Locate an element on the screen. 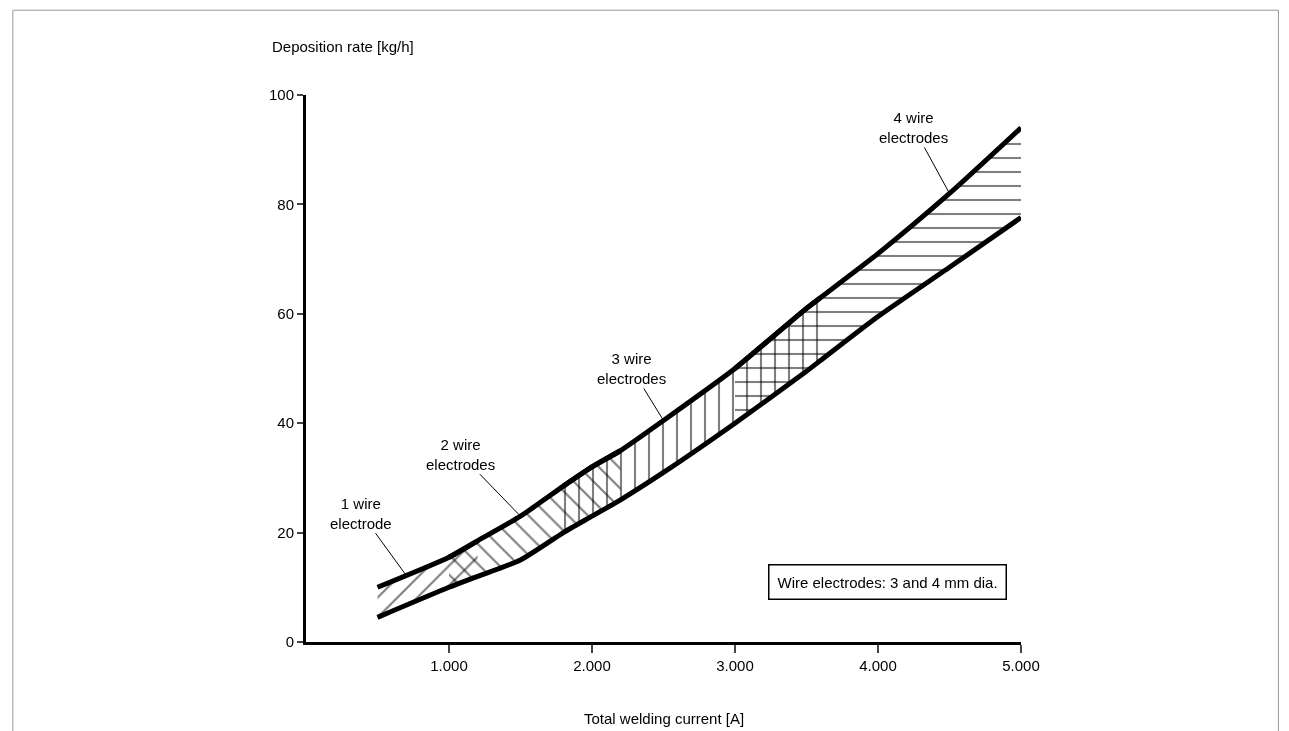 This screenshot has height=731, width=1289. y-tick-label: 80 is located at coordinates (285, 204).